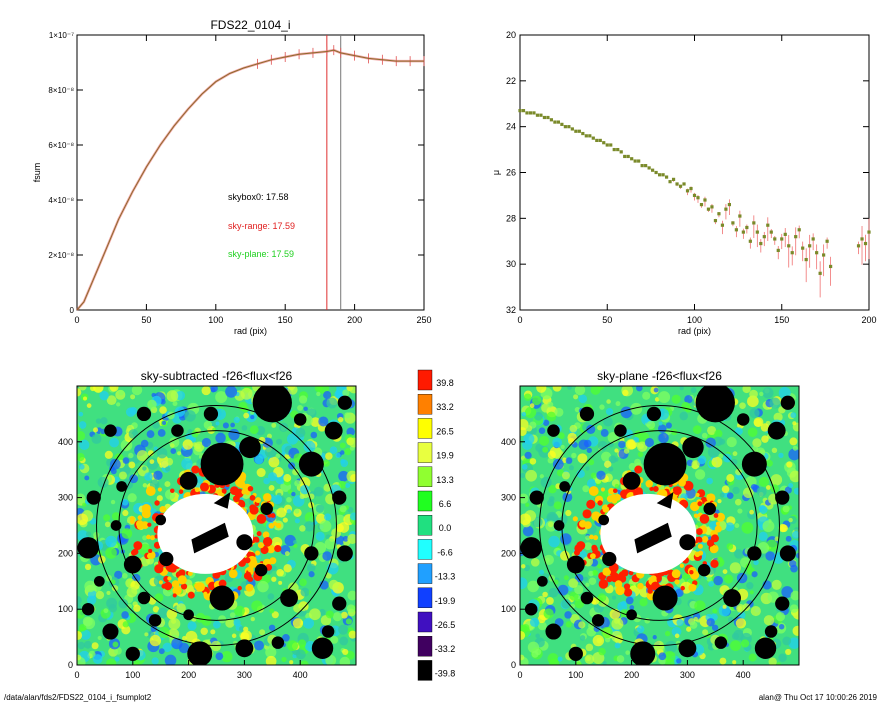 Image resolution: width=885 pixels, height=708 pixels. What do you see at coordinates (250, 180) in the screenshot?
I see `fsum-curve` at bounding box center [250, 180].